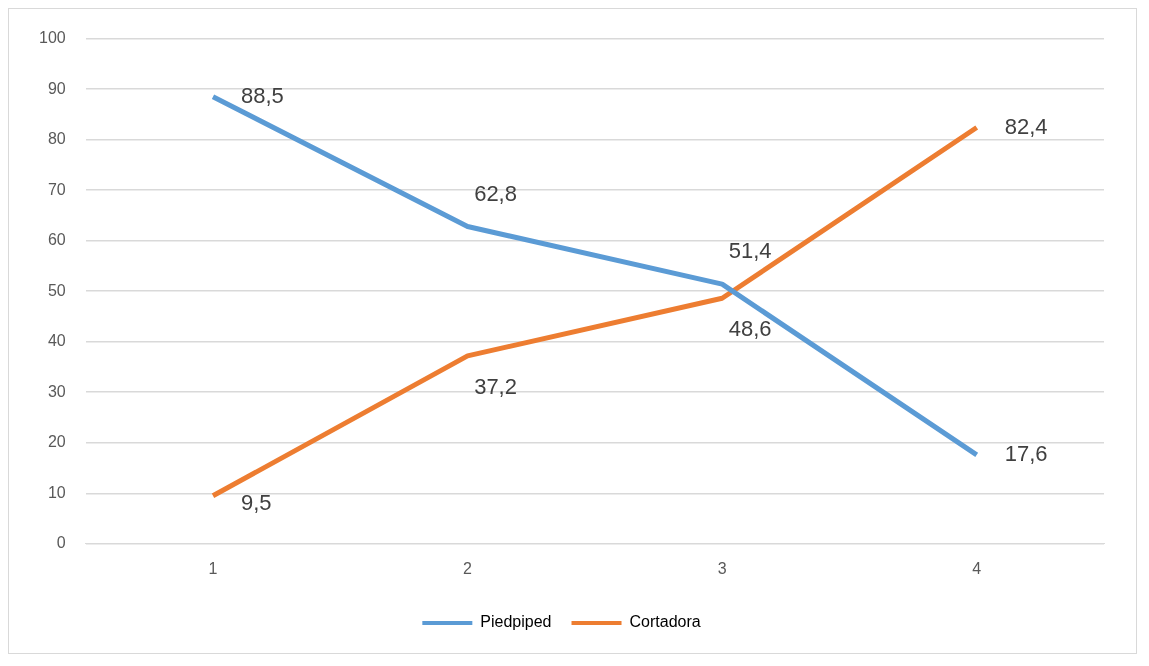  I want to click on y-tick-label: 100, so click(52, 38).